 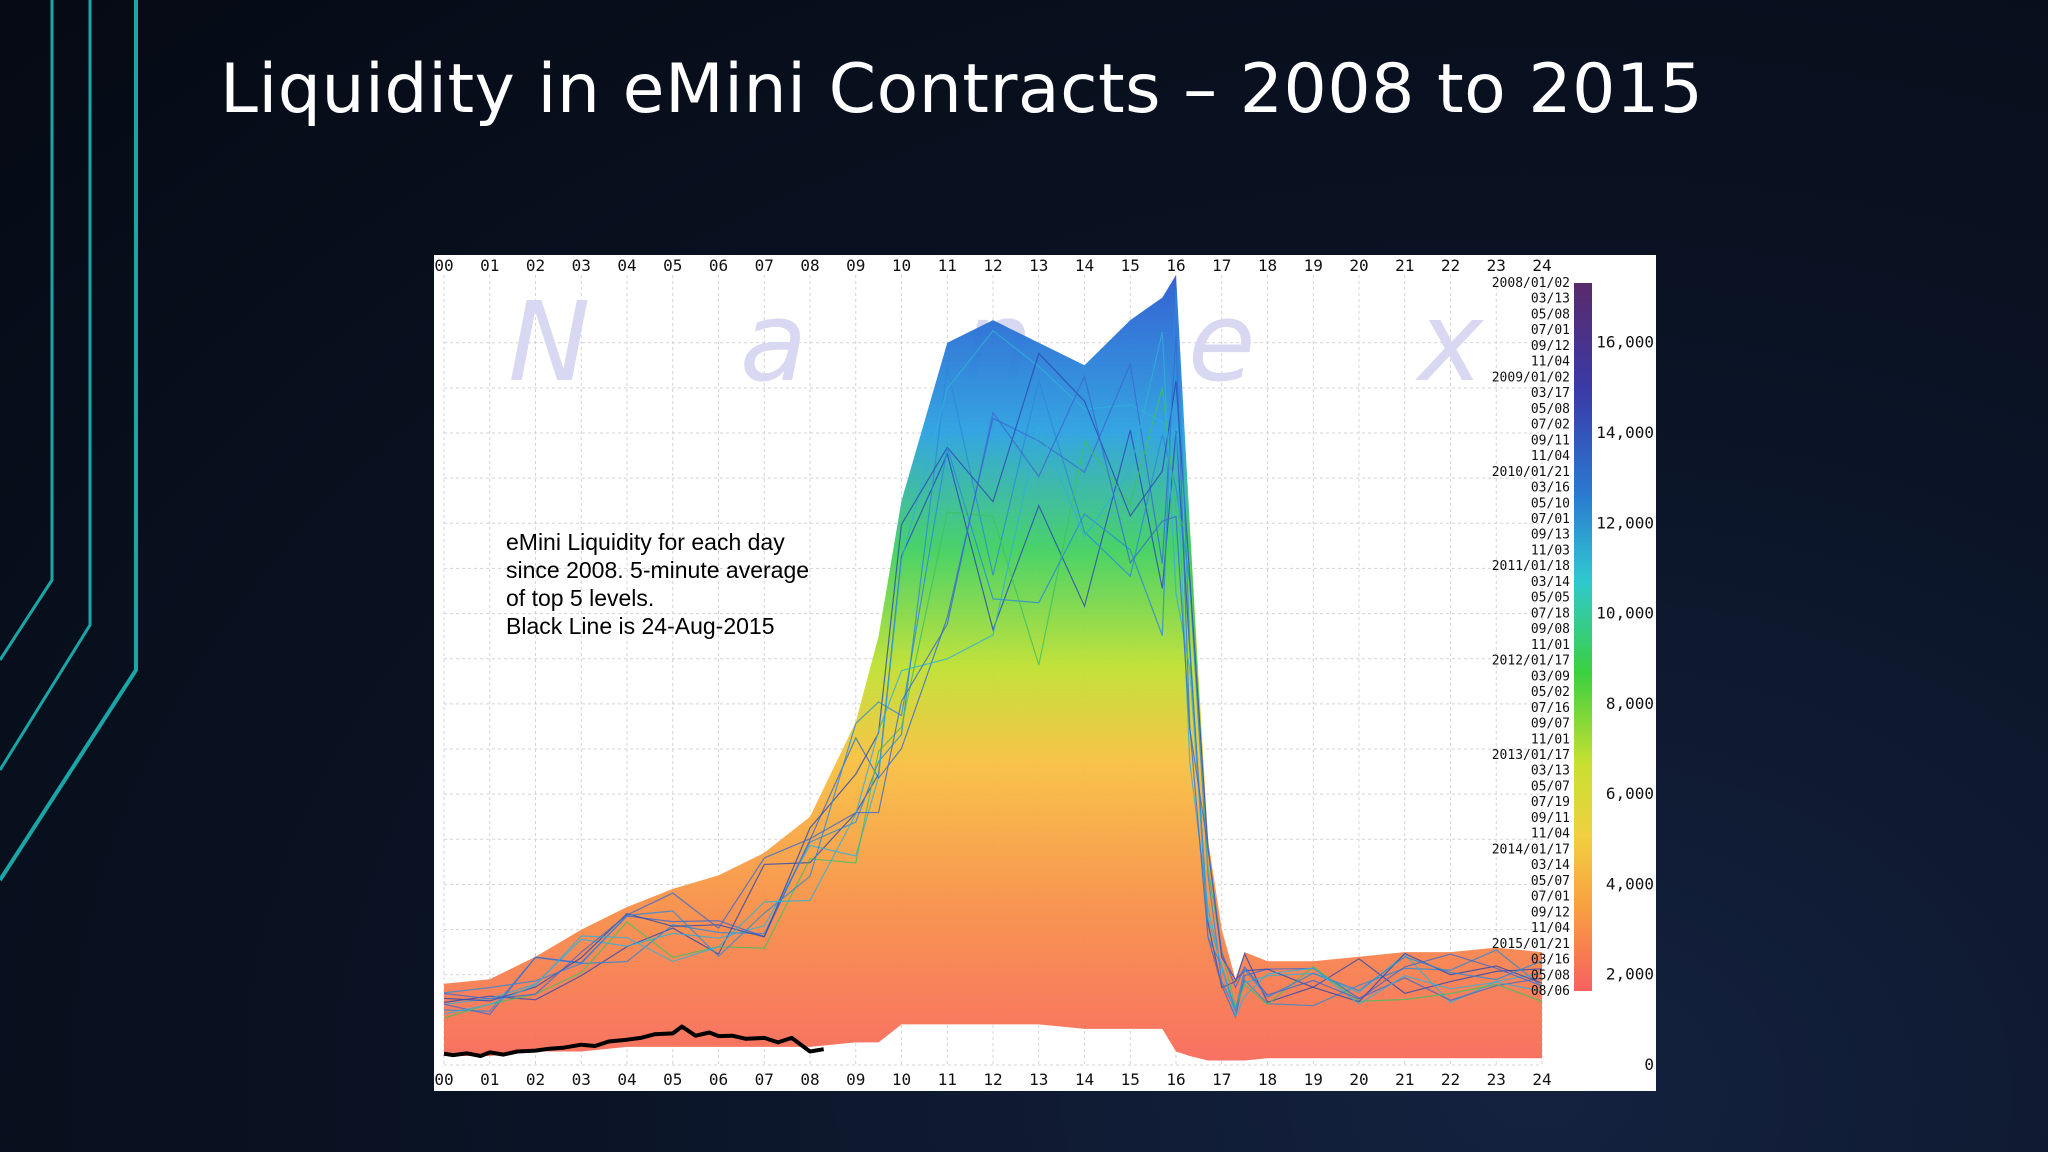 I want to click on annotation-line: Black Line is 24-Aug-2015, so click(x=640, y=626).